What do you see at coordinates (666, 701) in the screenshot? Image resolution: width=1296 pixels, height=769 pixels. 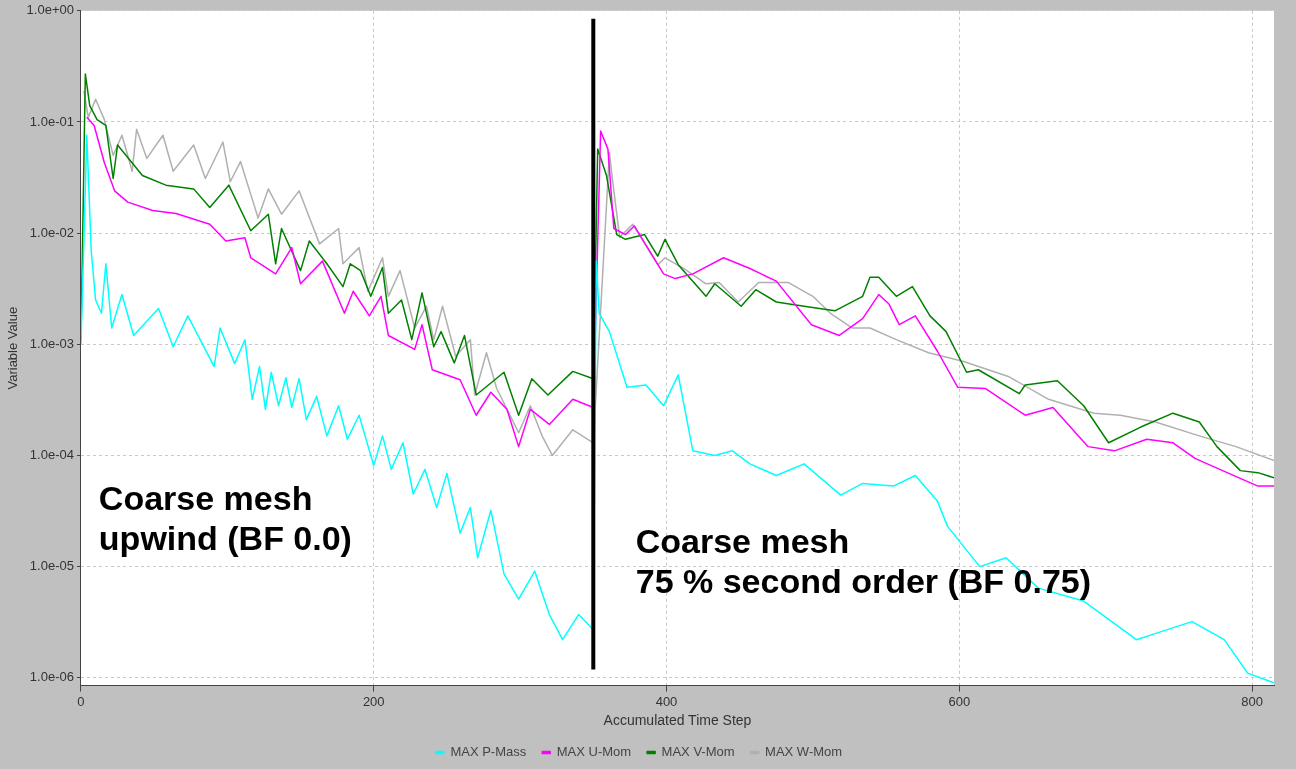 I see `x-tick-label: 400` at bounding box center [666, 701].